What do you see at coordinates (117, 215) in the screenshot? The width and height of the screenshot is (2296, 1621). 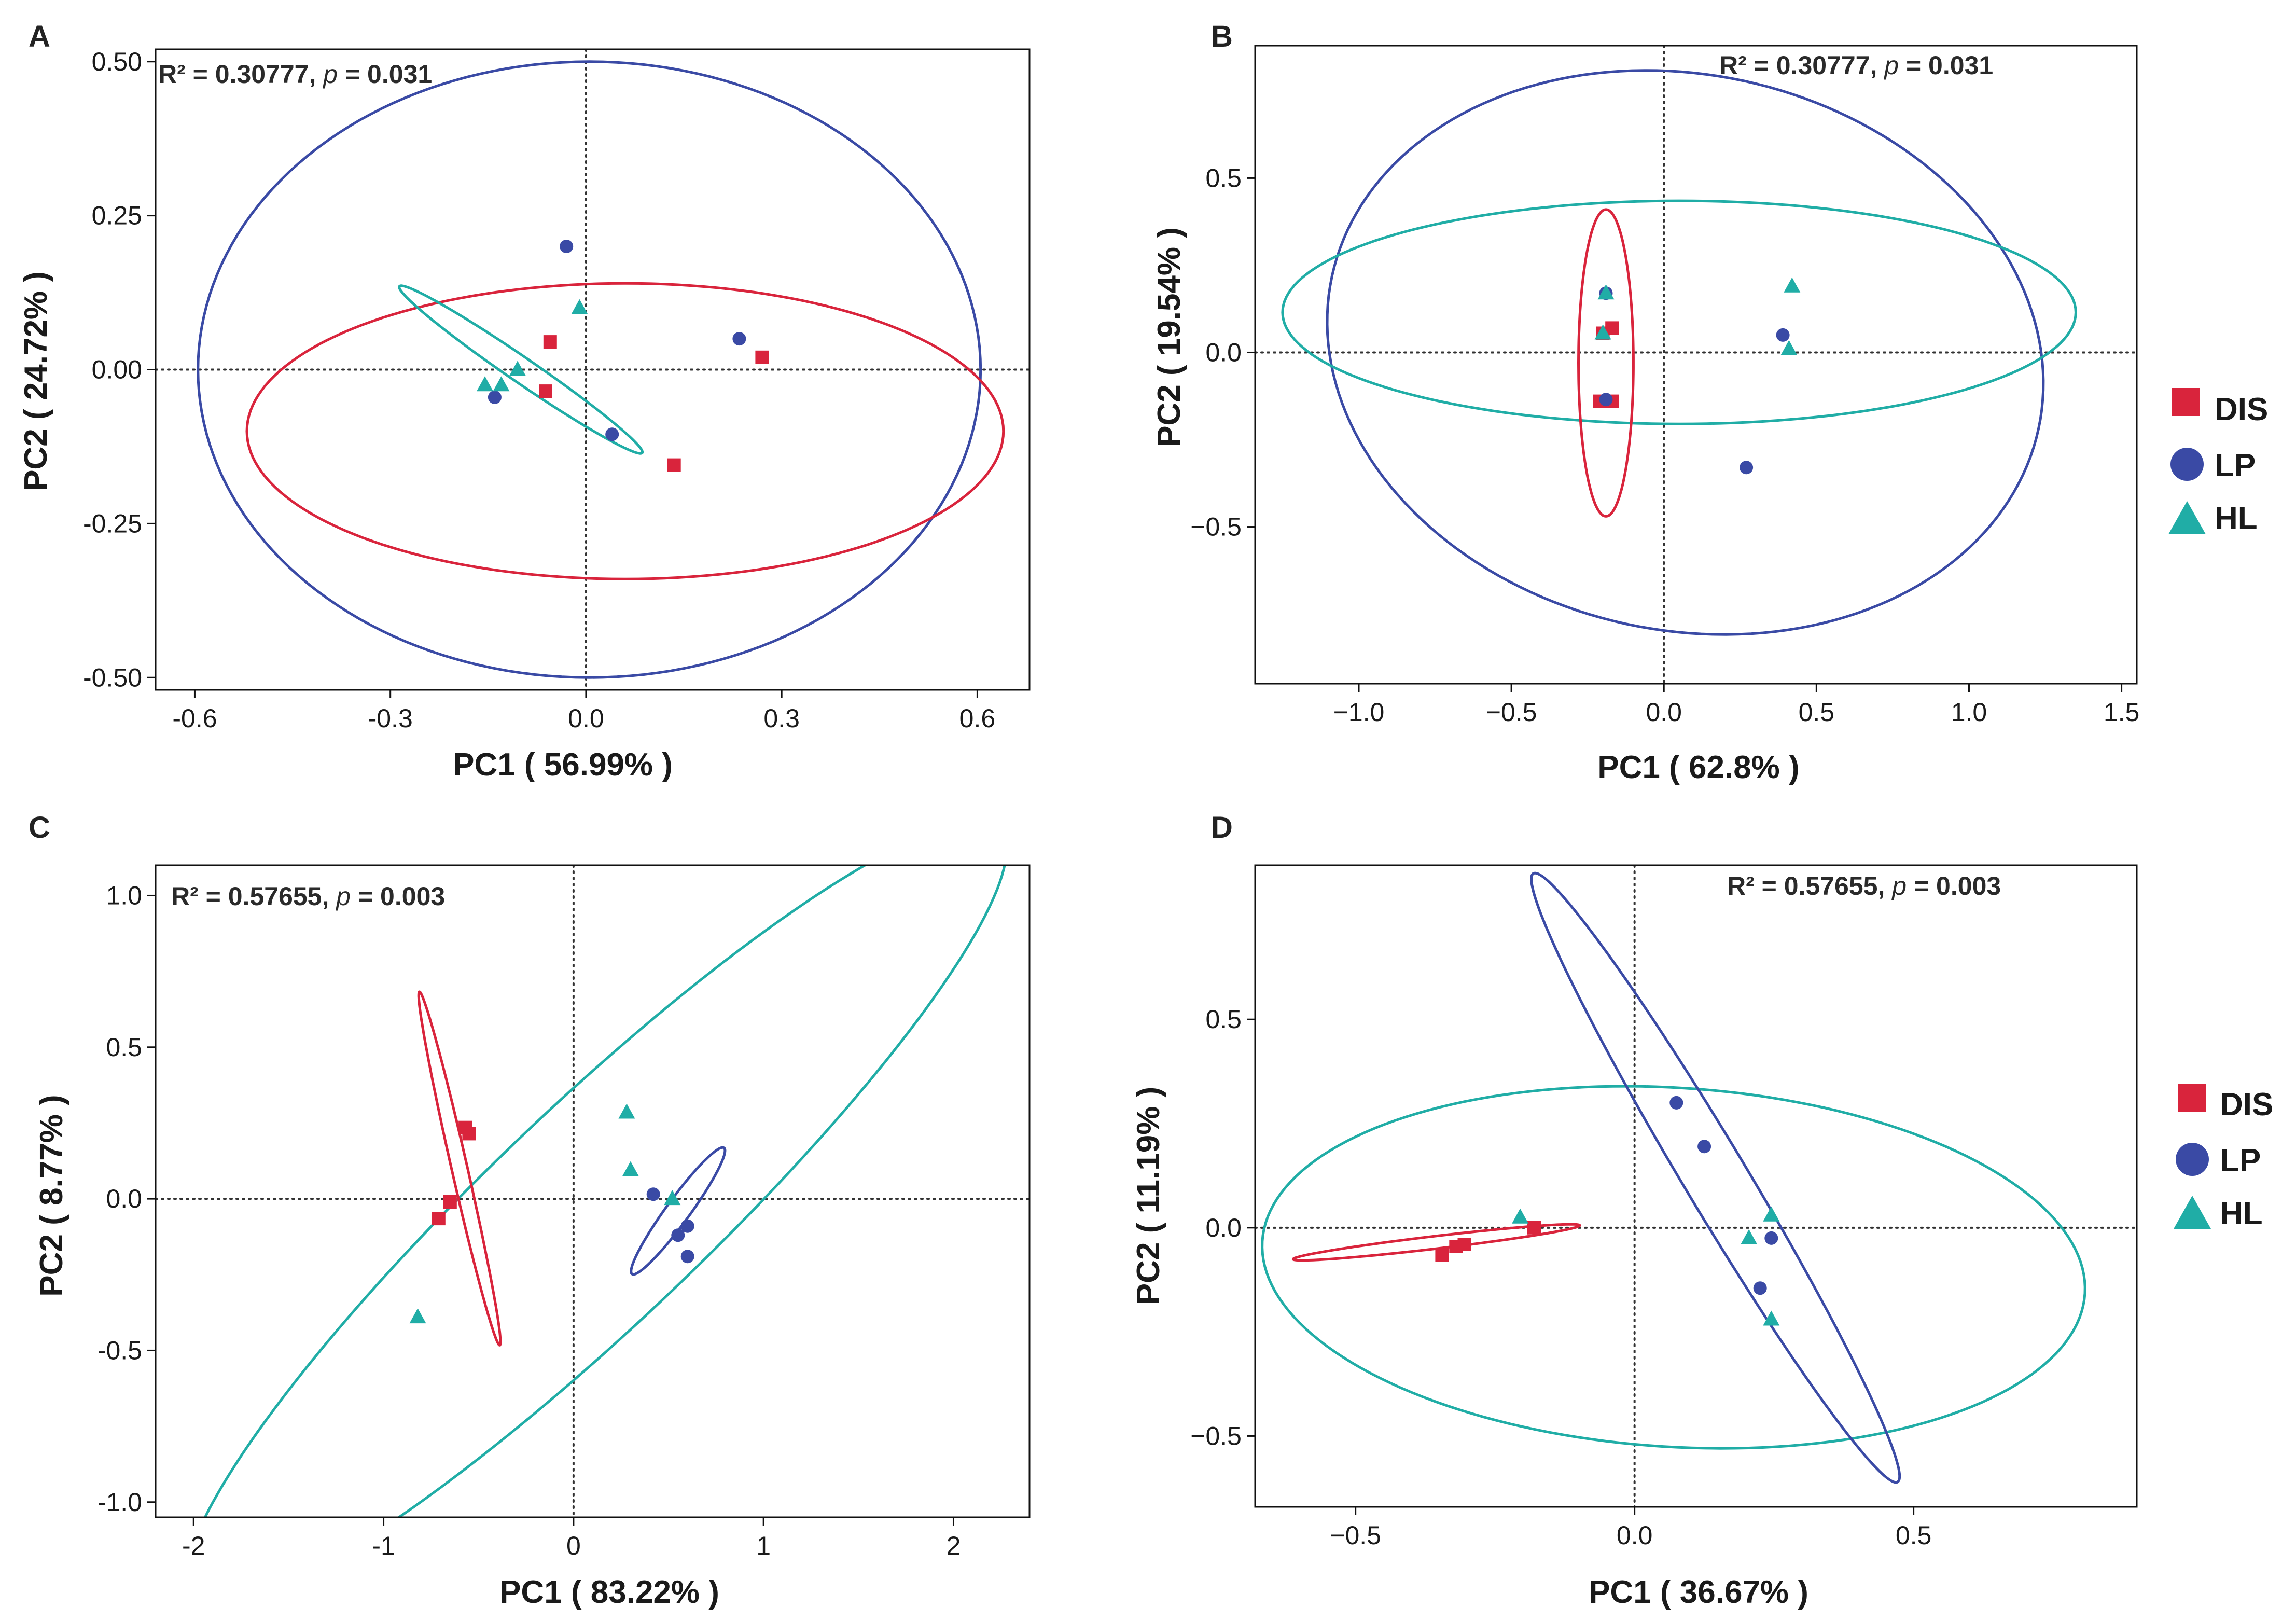 I see `y-tick-label: 0.25` at bounding box center [117, 215].